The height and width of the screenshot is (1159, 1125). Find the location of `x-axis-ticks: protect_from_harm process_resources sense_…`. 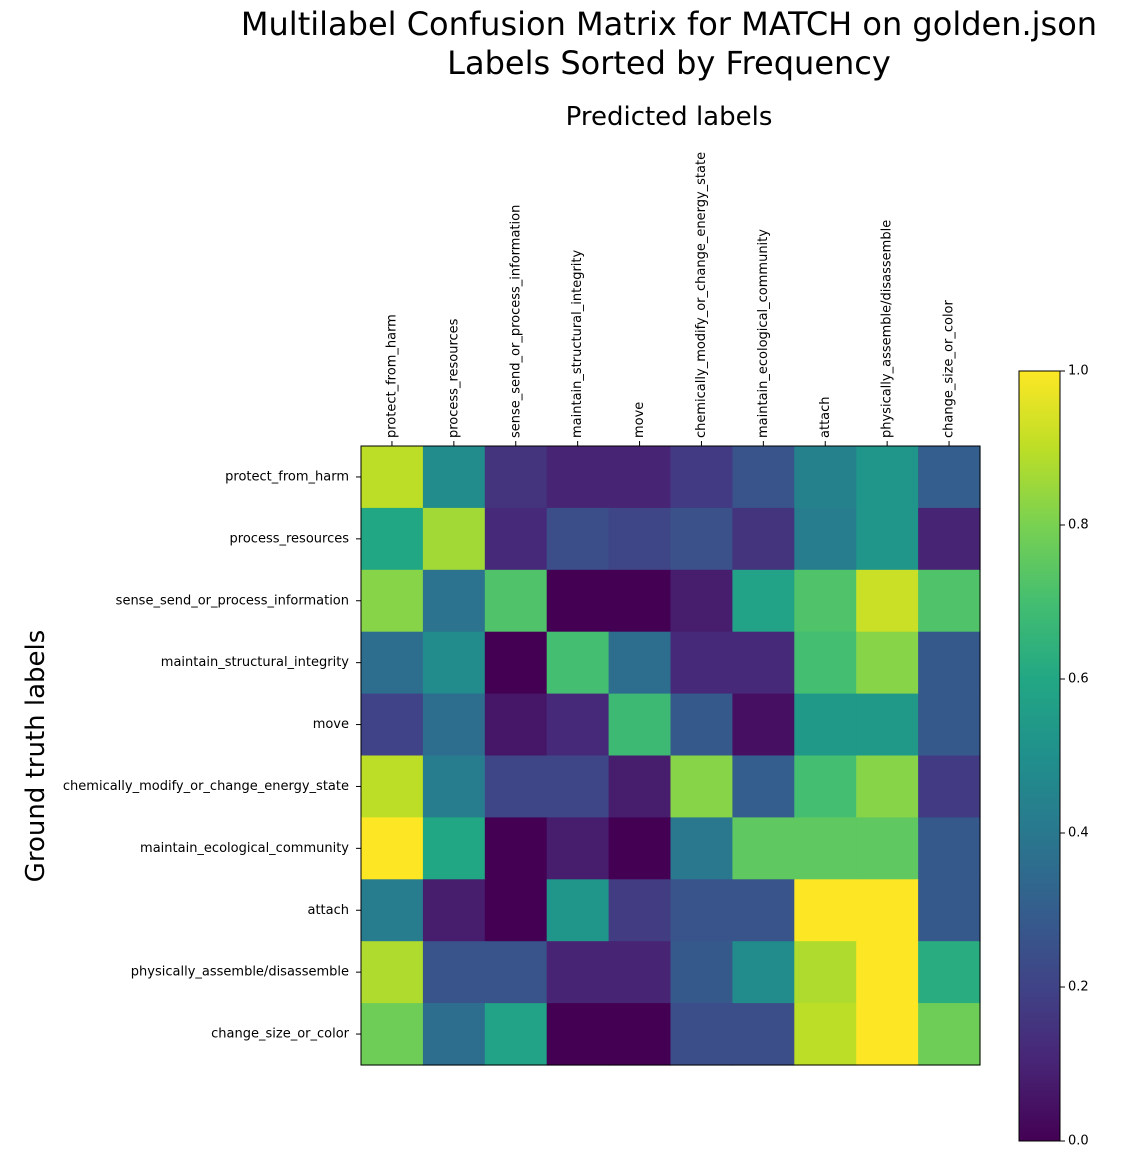

x-axis-ticks: protect_from_harm process_resources sense_… is located at coordinates (670, 299).